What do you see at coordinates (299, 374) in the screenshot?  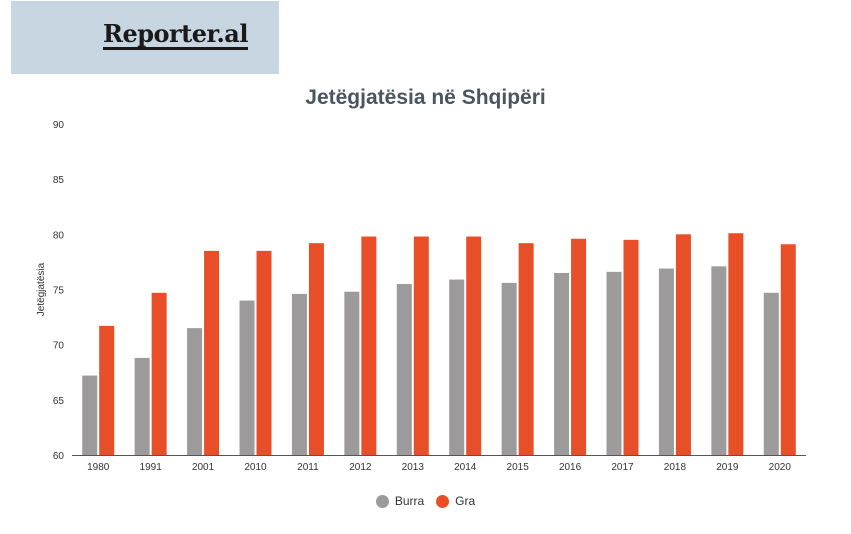 I see `bar-burra-2011` at bounding box center [299, 374].